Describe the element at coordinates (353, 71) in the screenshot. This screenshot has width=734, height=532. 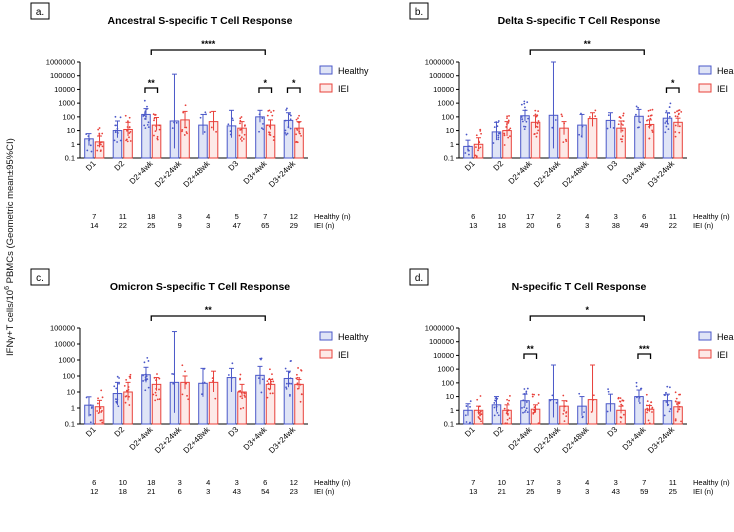
I see `legend-label-healthy: Healthy` at that location.